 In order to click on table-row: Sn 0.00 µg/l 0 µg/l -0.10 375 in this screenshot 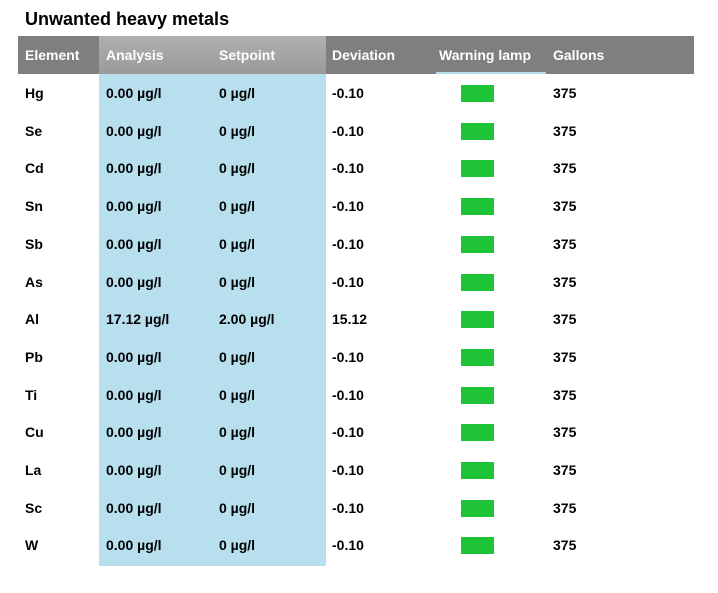, I will do `click(356, 206)`.